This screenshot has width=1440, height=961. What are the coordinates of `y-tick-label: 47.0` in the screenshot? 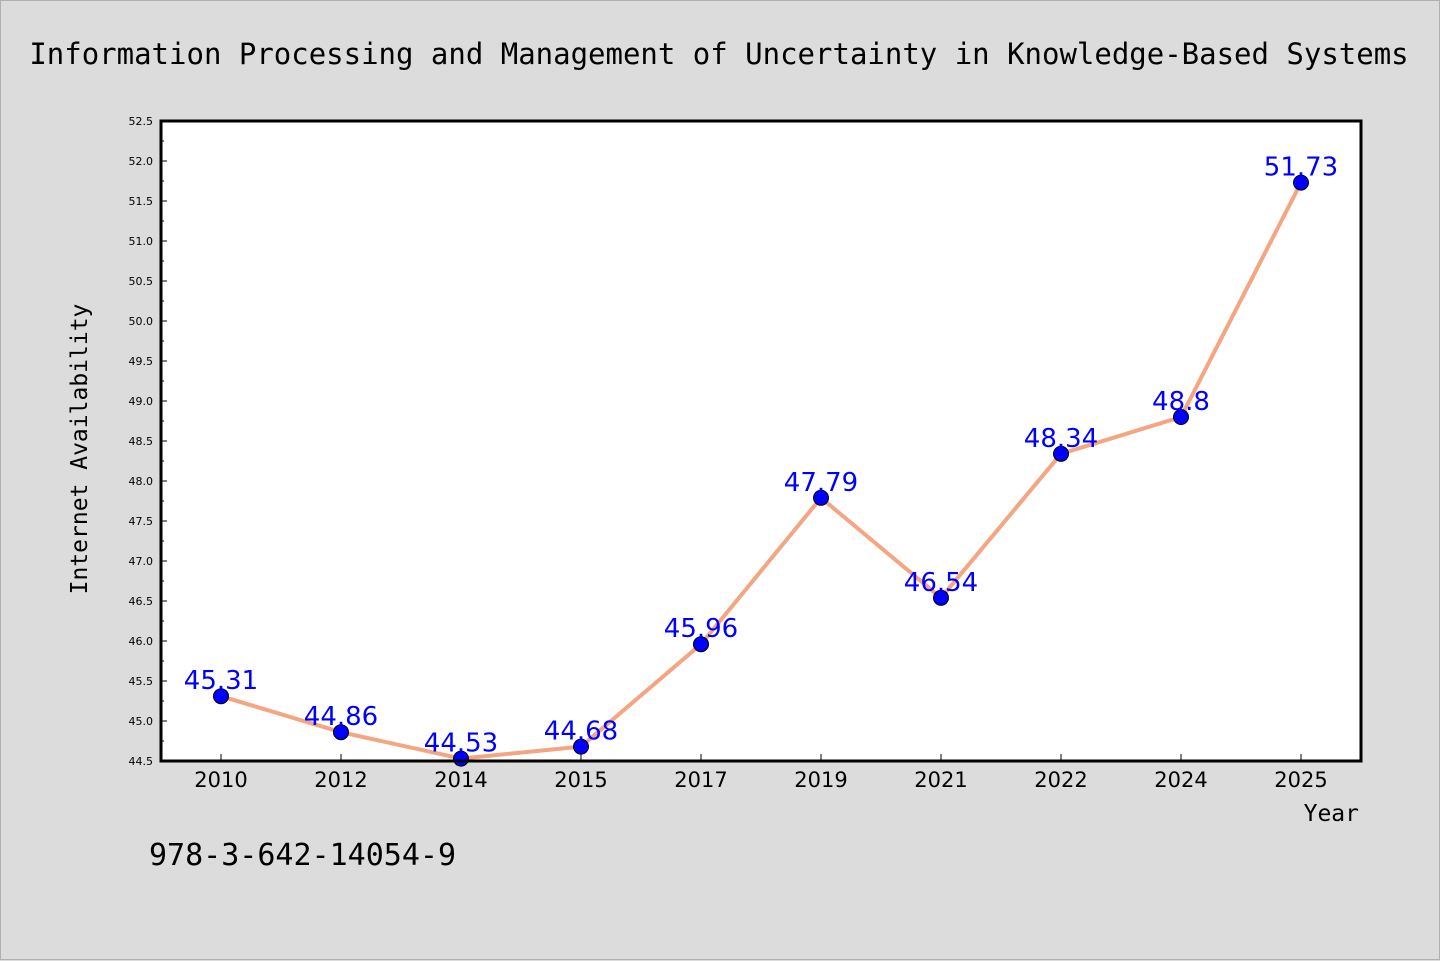 It's located at (141, 561).